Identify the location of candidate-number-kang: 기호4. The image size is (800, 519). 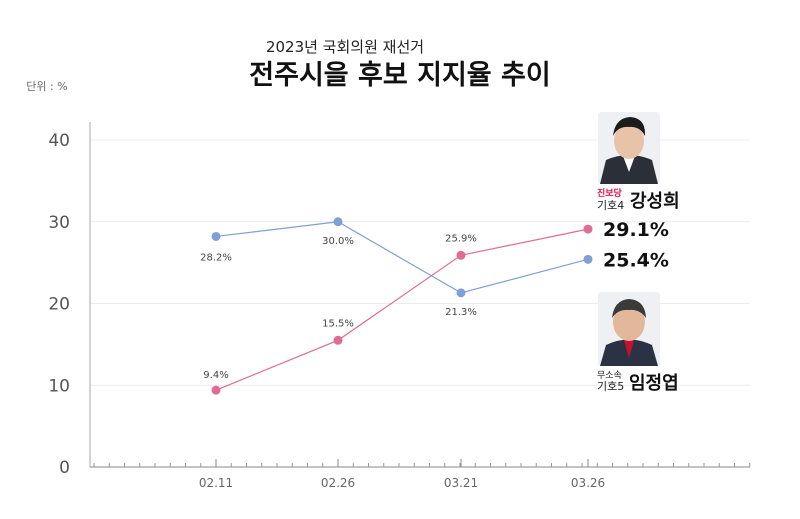
(610, 205).